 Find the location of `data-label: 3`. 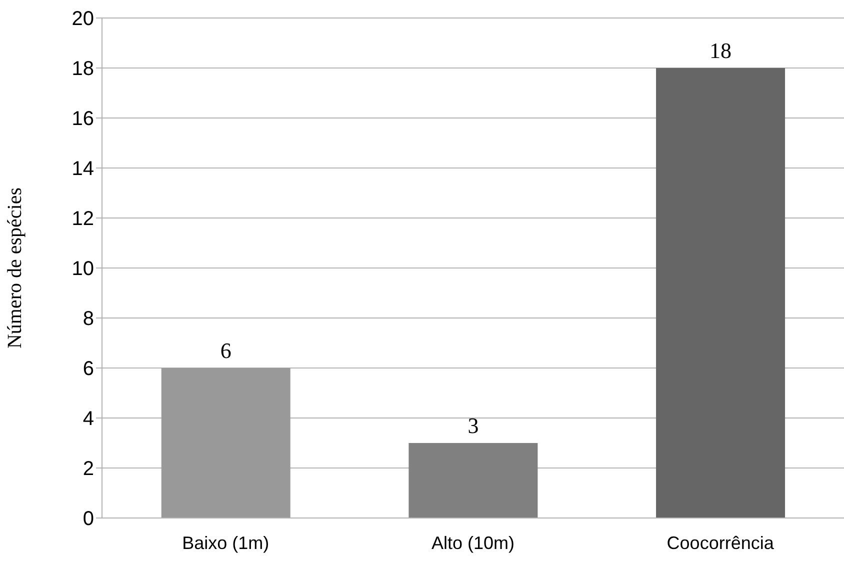

data-label: 3 is located at coordinates (473, 425).